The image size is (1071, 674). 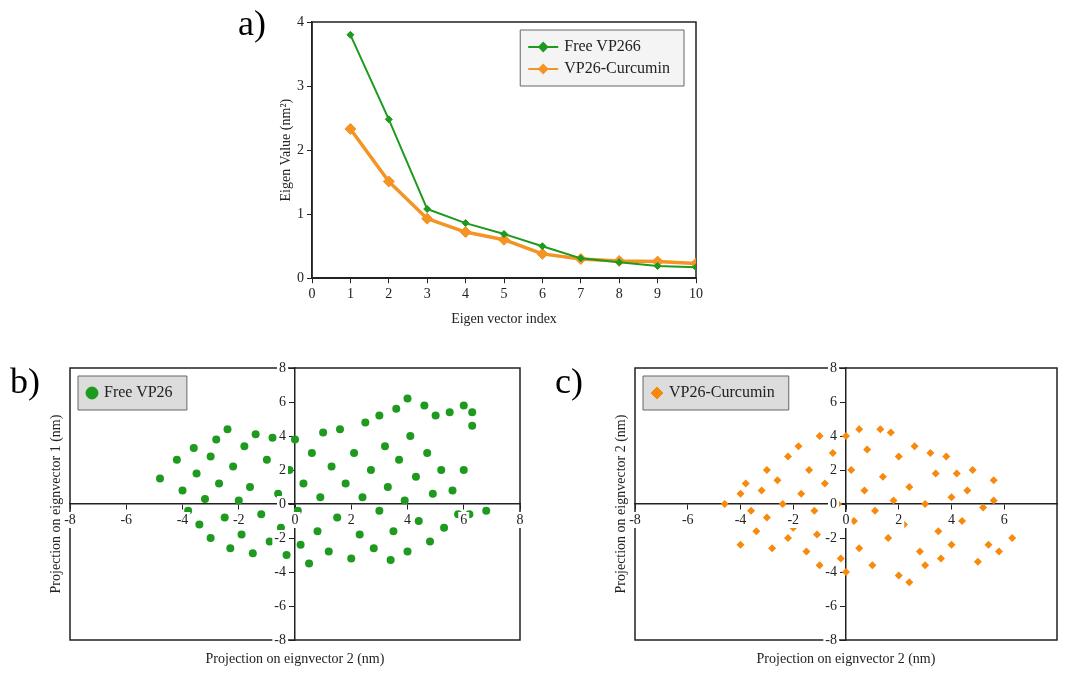 What do you see at coordinates (350, 294) in the screenshot?
I see `x-tick-label: 1` at bounding box center [350, 294].